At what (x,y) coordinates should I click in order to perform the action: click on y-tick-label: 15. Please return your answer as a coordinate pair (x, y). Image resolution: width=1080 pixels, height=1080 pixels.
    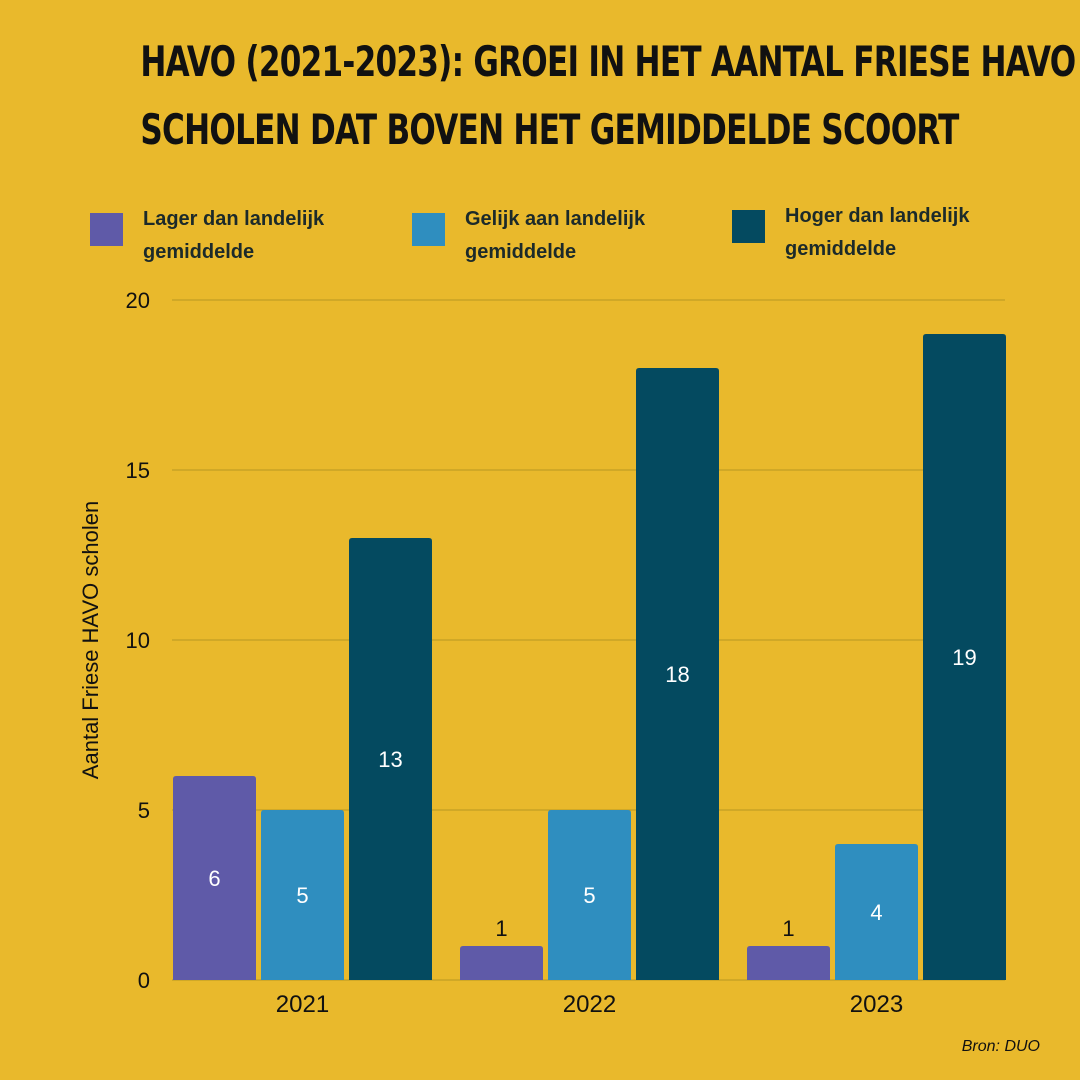
    Looking at the image, I should click on (138, 470).